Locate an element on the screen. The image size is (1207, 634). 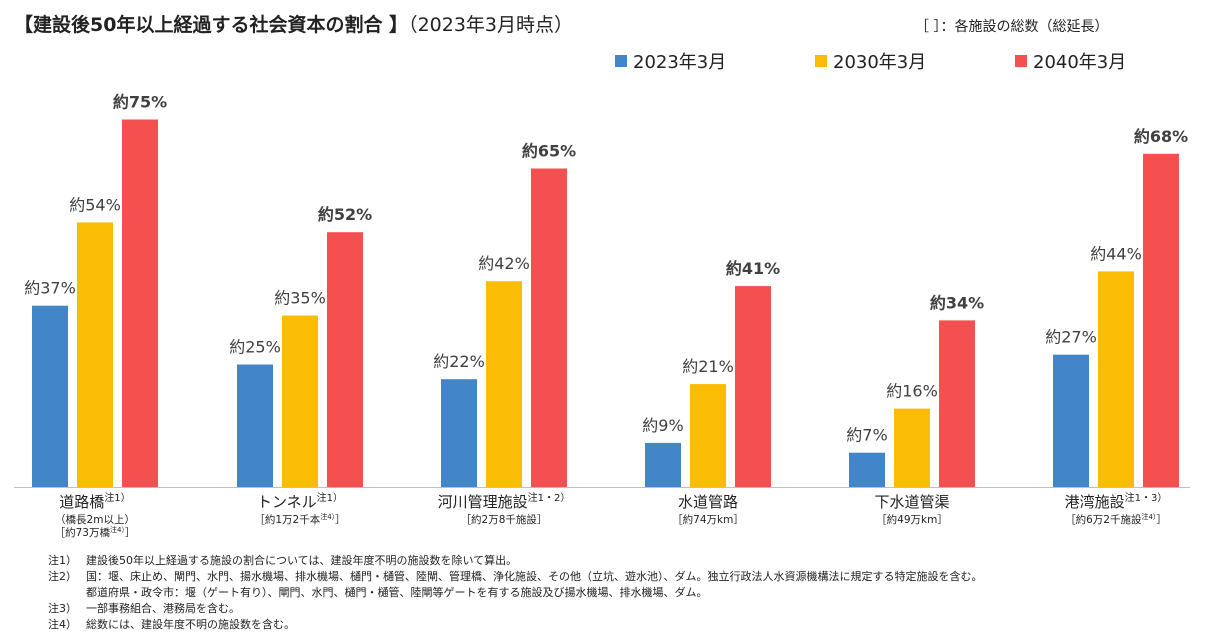
footnote-text: 総数には、建設年度不明の施設数を含む。 is located at coordinates (190, 624).